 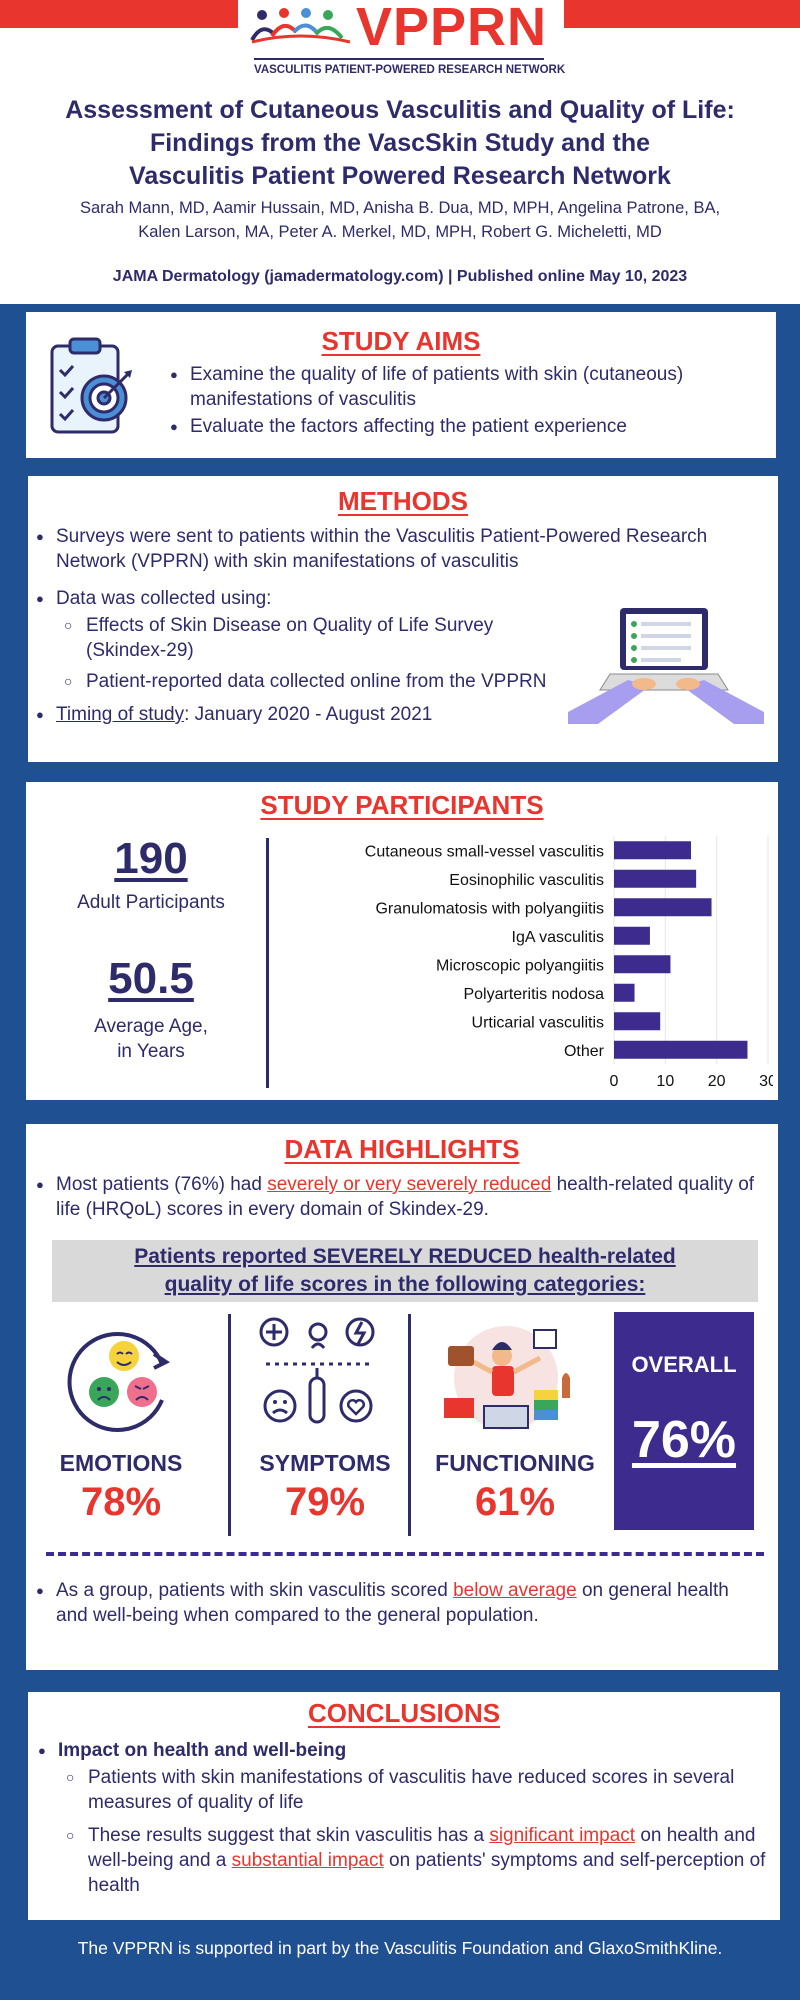 I want to click on chart-category-label: Cutaneous small-vessel vasculitis, so click(x=484, y=851).